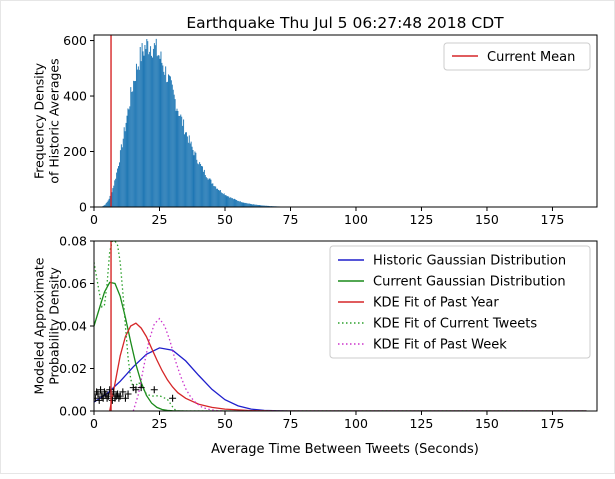 This screenshot has width=615, height=479. I want to click on y-axis-label-line: Modeled Approximate, so click(39, 325).